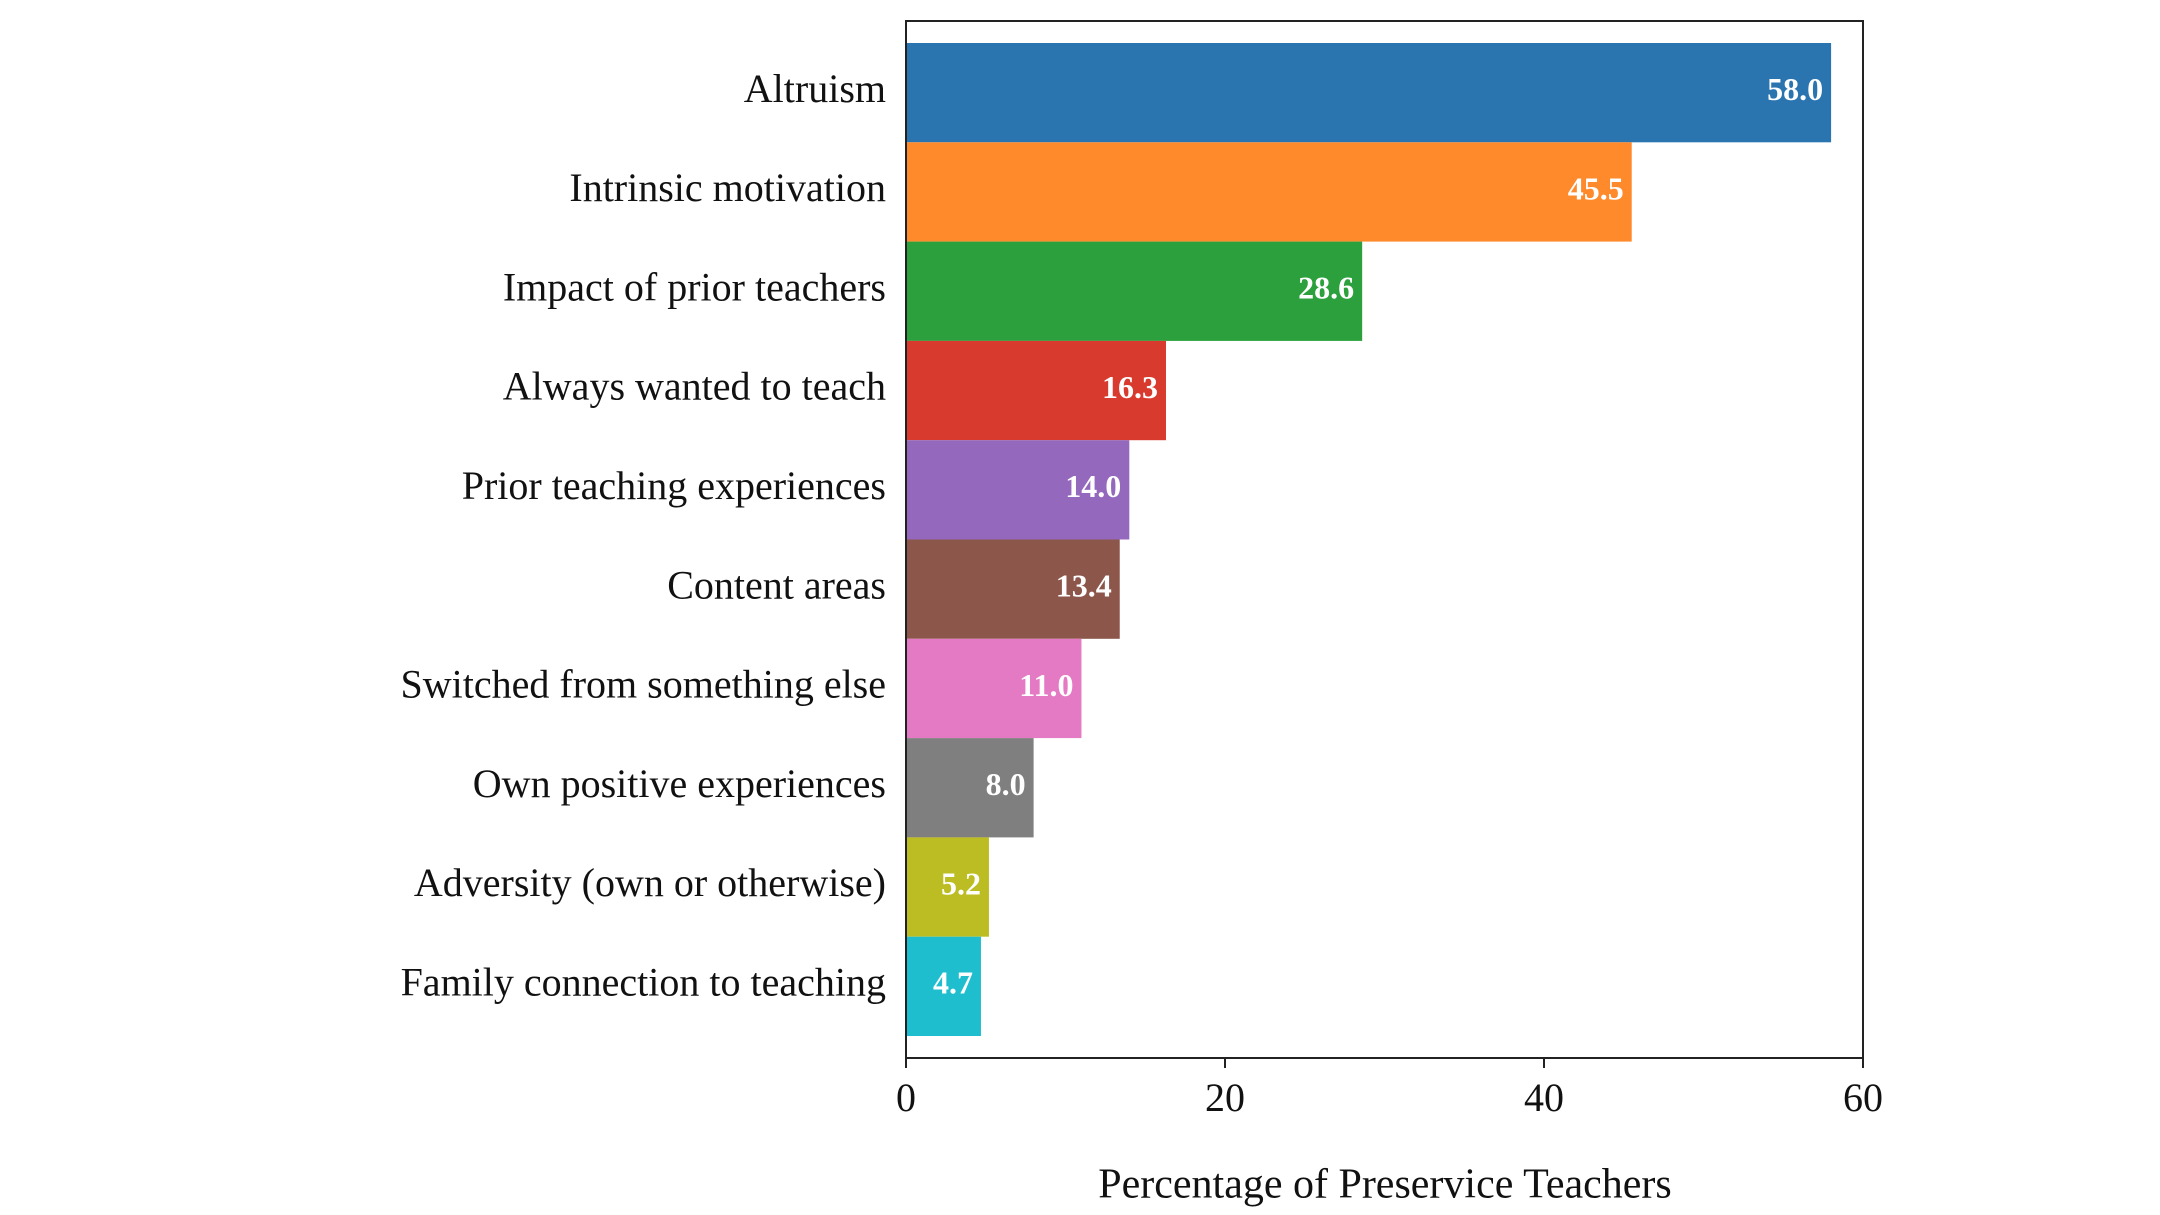  I want to click on value-label: 58.0, so click(1795, 89).